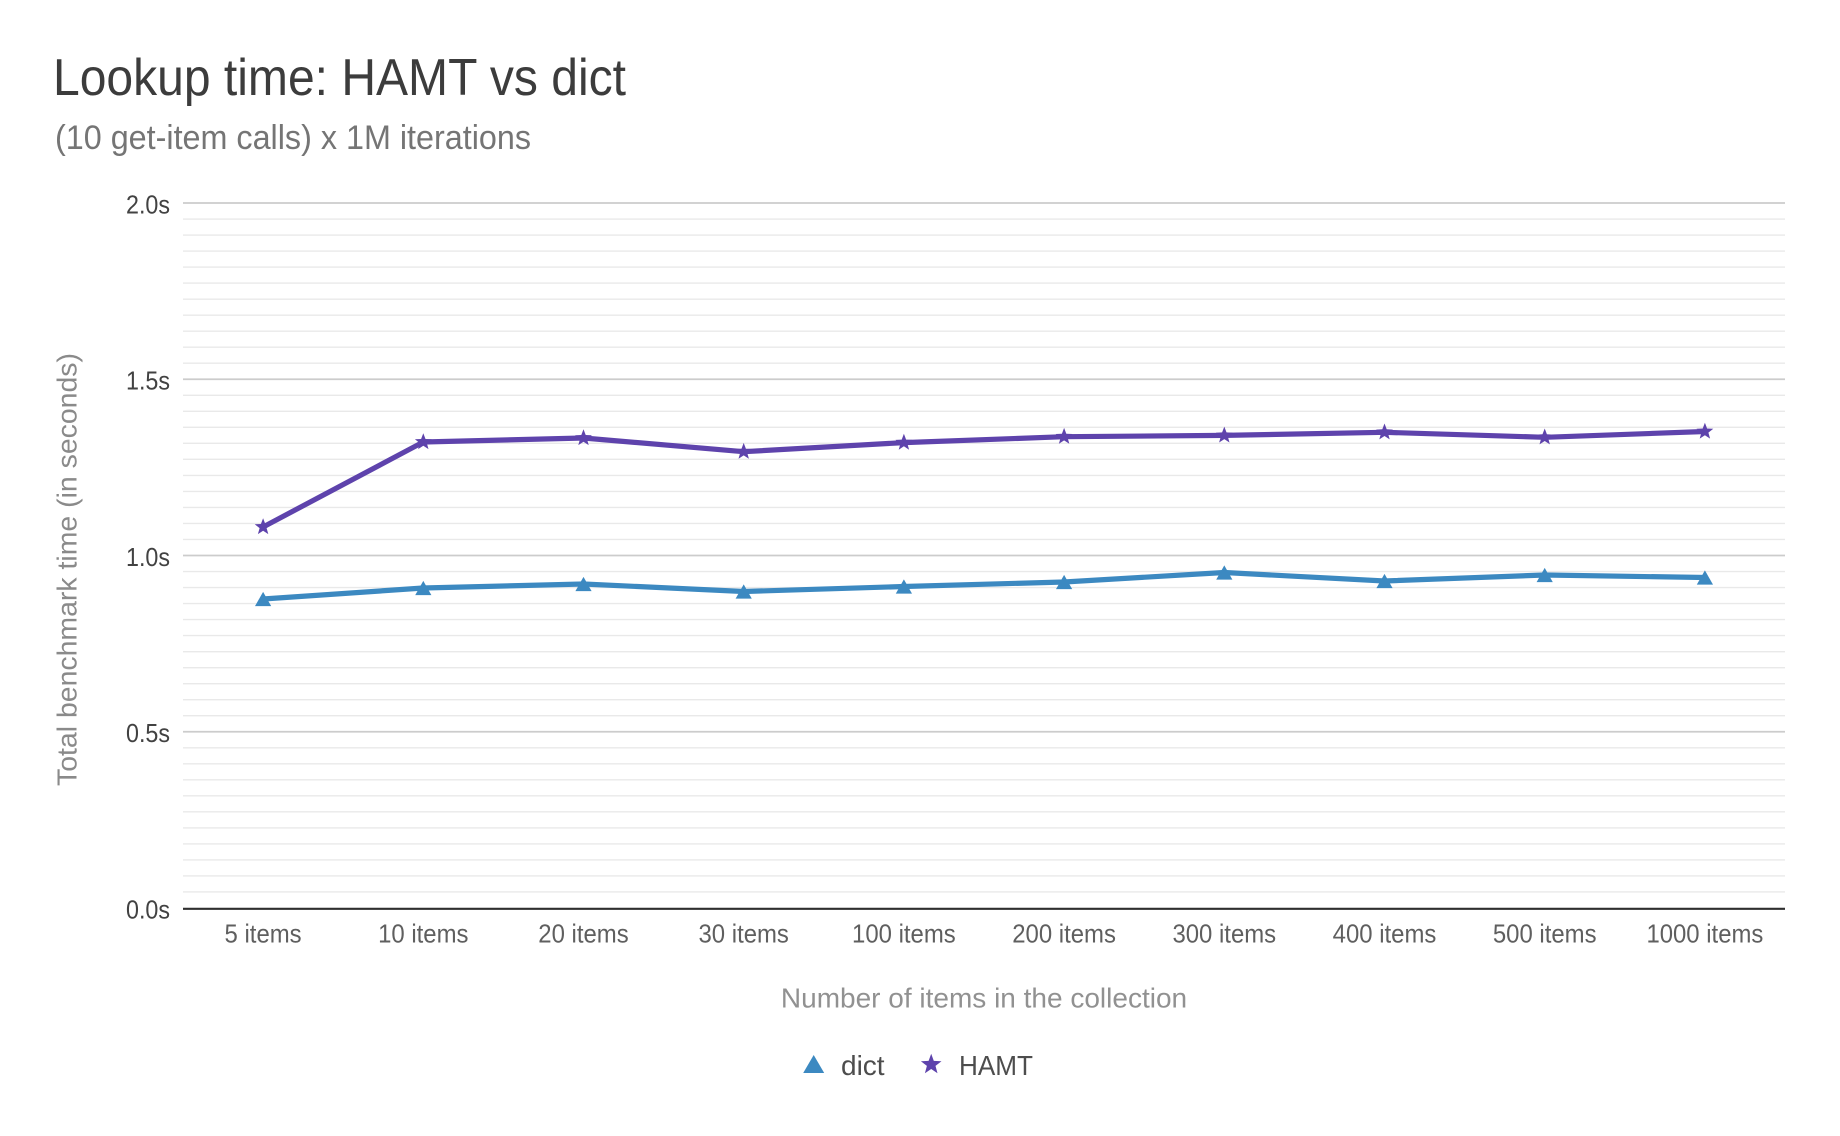 The height and width of the screenshot is (1136, 1840). What do you see at coordinates (148, 381) in the screenshot?
I see `svg-text: 1.5s` at bounding box center [148, 381].